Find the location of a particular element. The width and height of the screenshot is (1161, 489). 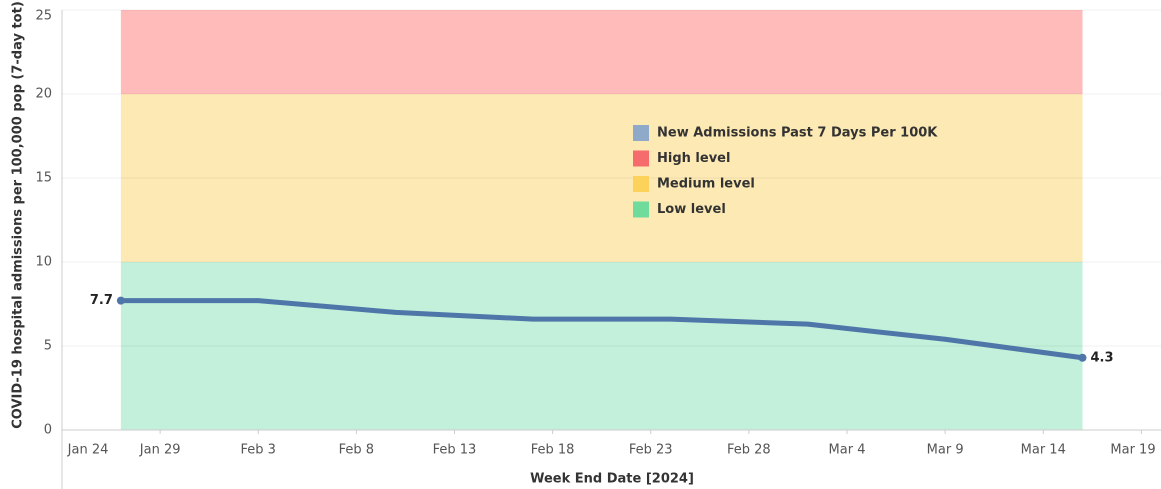

x-tick-label: Feb 8 is located at coordinates (356, 450).